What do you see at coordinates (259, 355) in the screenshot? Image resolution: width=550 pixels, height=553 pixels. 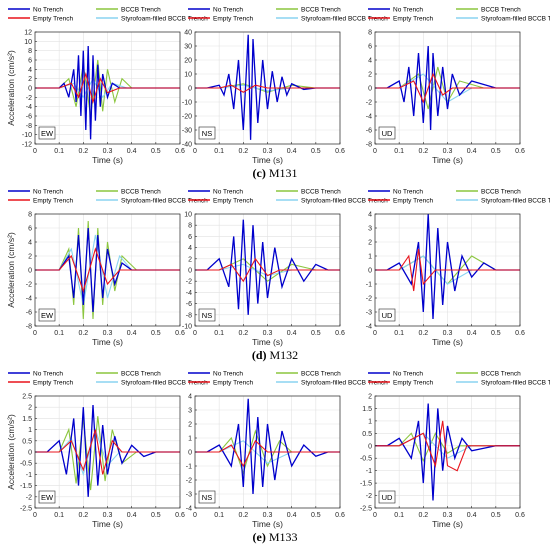 I see `row-caption-letter: (d)` at bounding box center [259, 355].